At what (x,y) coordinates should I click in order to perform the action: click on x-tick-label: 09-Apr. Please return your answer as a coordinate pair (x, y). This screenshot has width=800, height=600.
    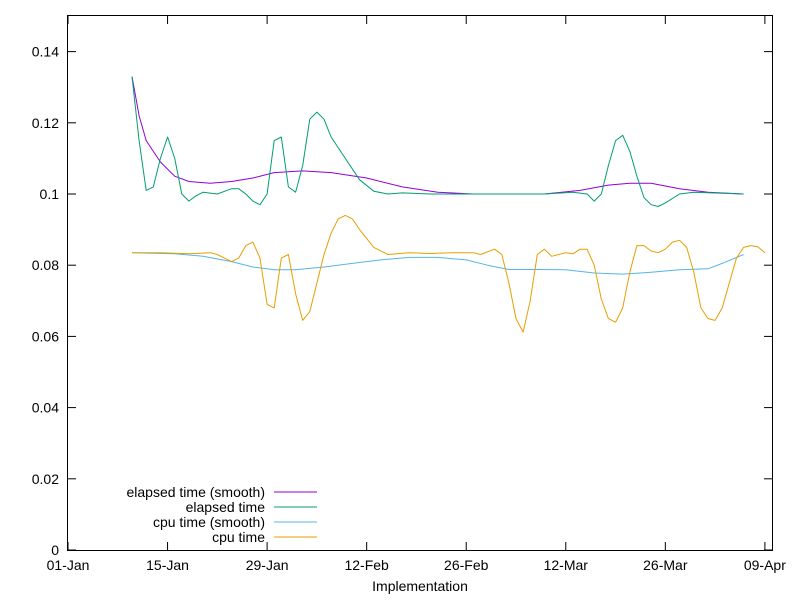
    Looking at the image, I should click on (765, 565).